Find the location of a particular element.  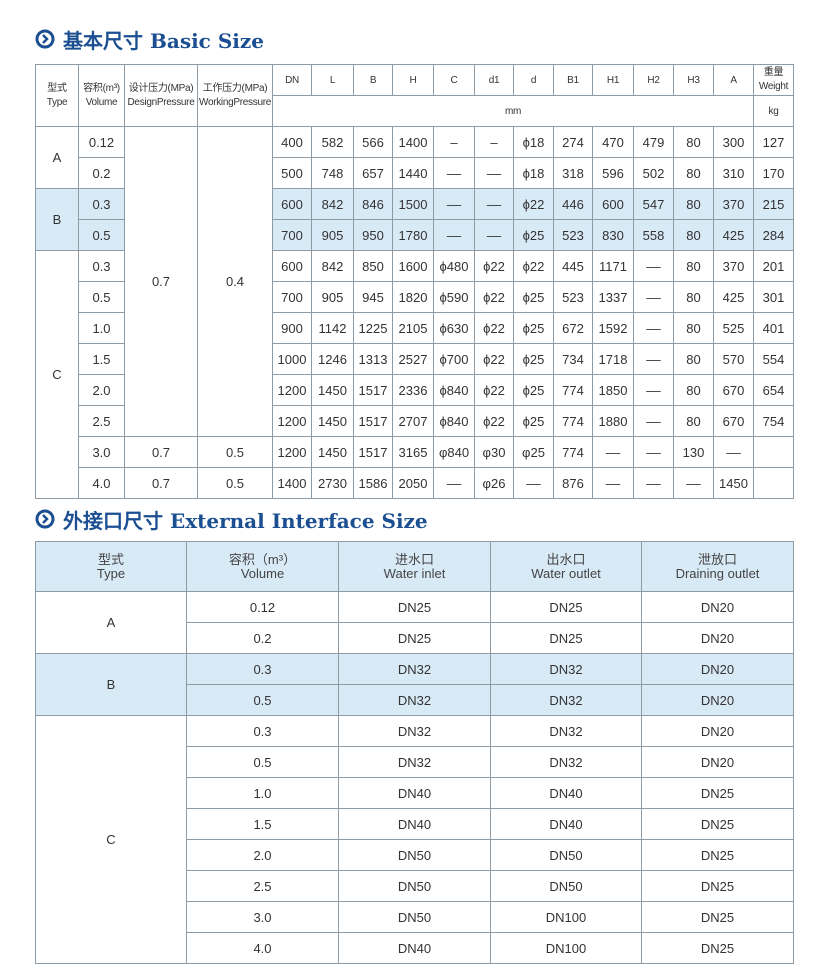

dimension-cell: ϕ630 is located at coordinates (454, 328).